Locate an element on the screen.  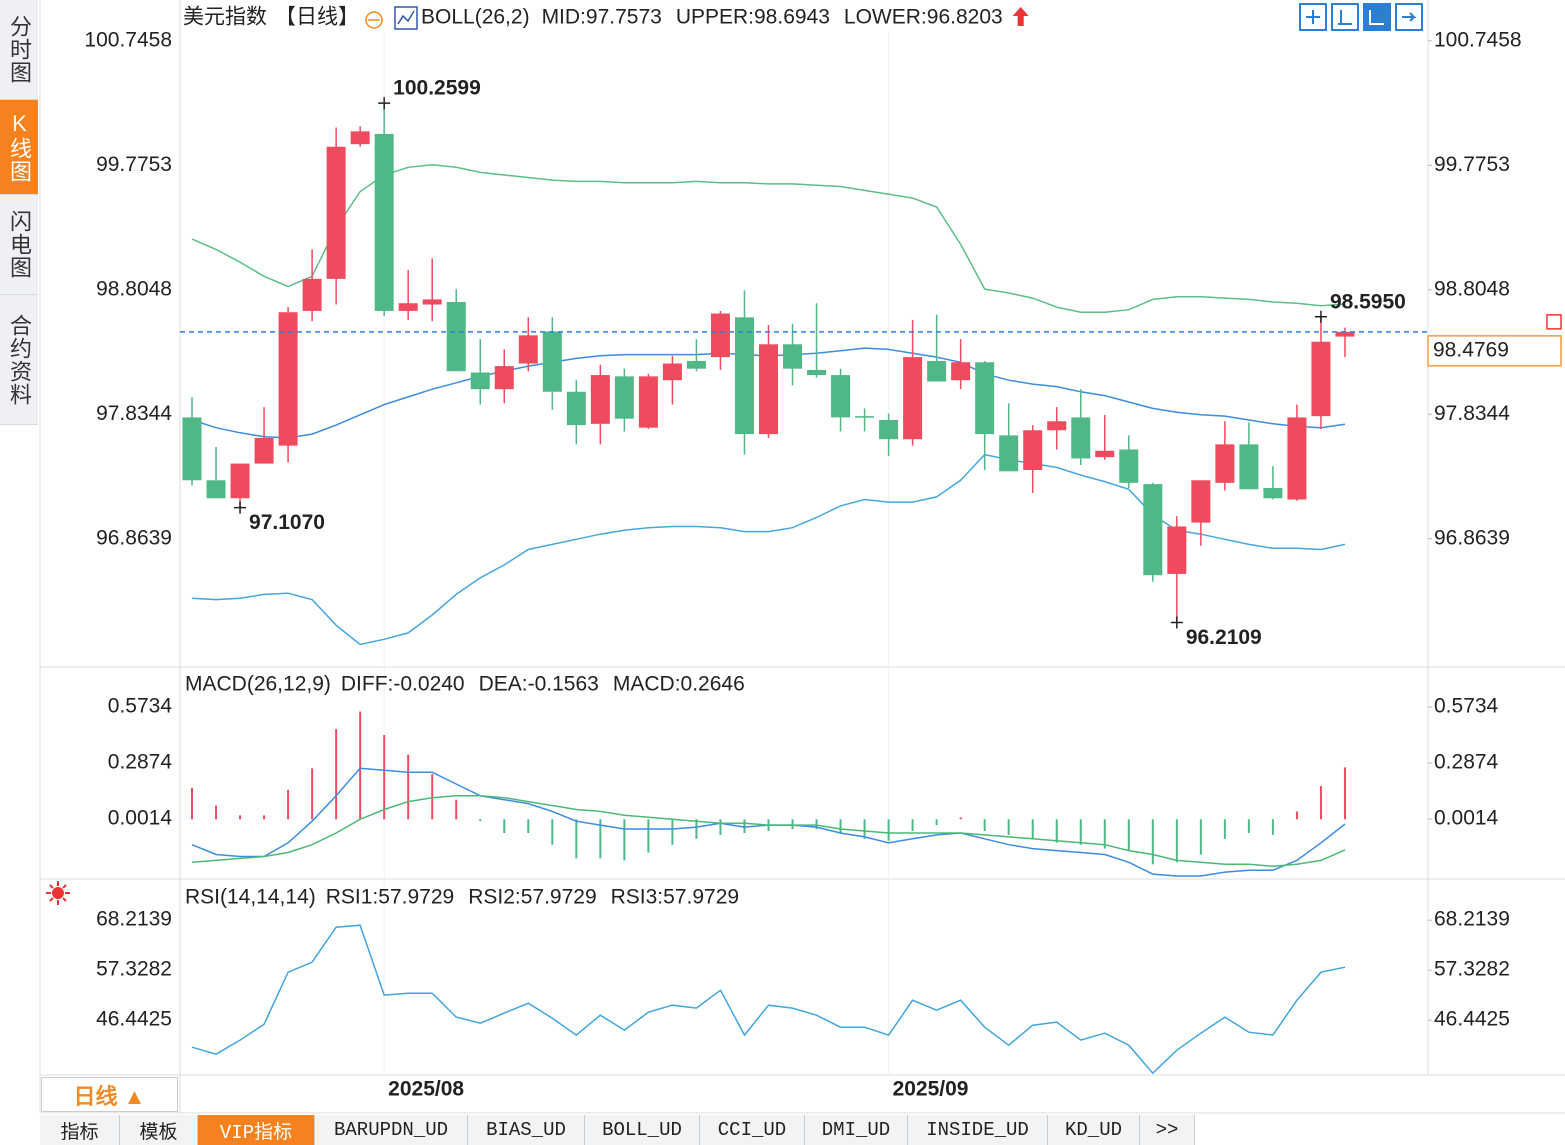
last-price-box is located at coordinates (1494, 351).